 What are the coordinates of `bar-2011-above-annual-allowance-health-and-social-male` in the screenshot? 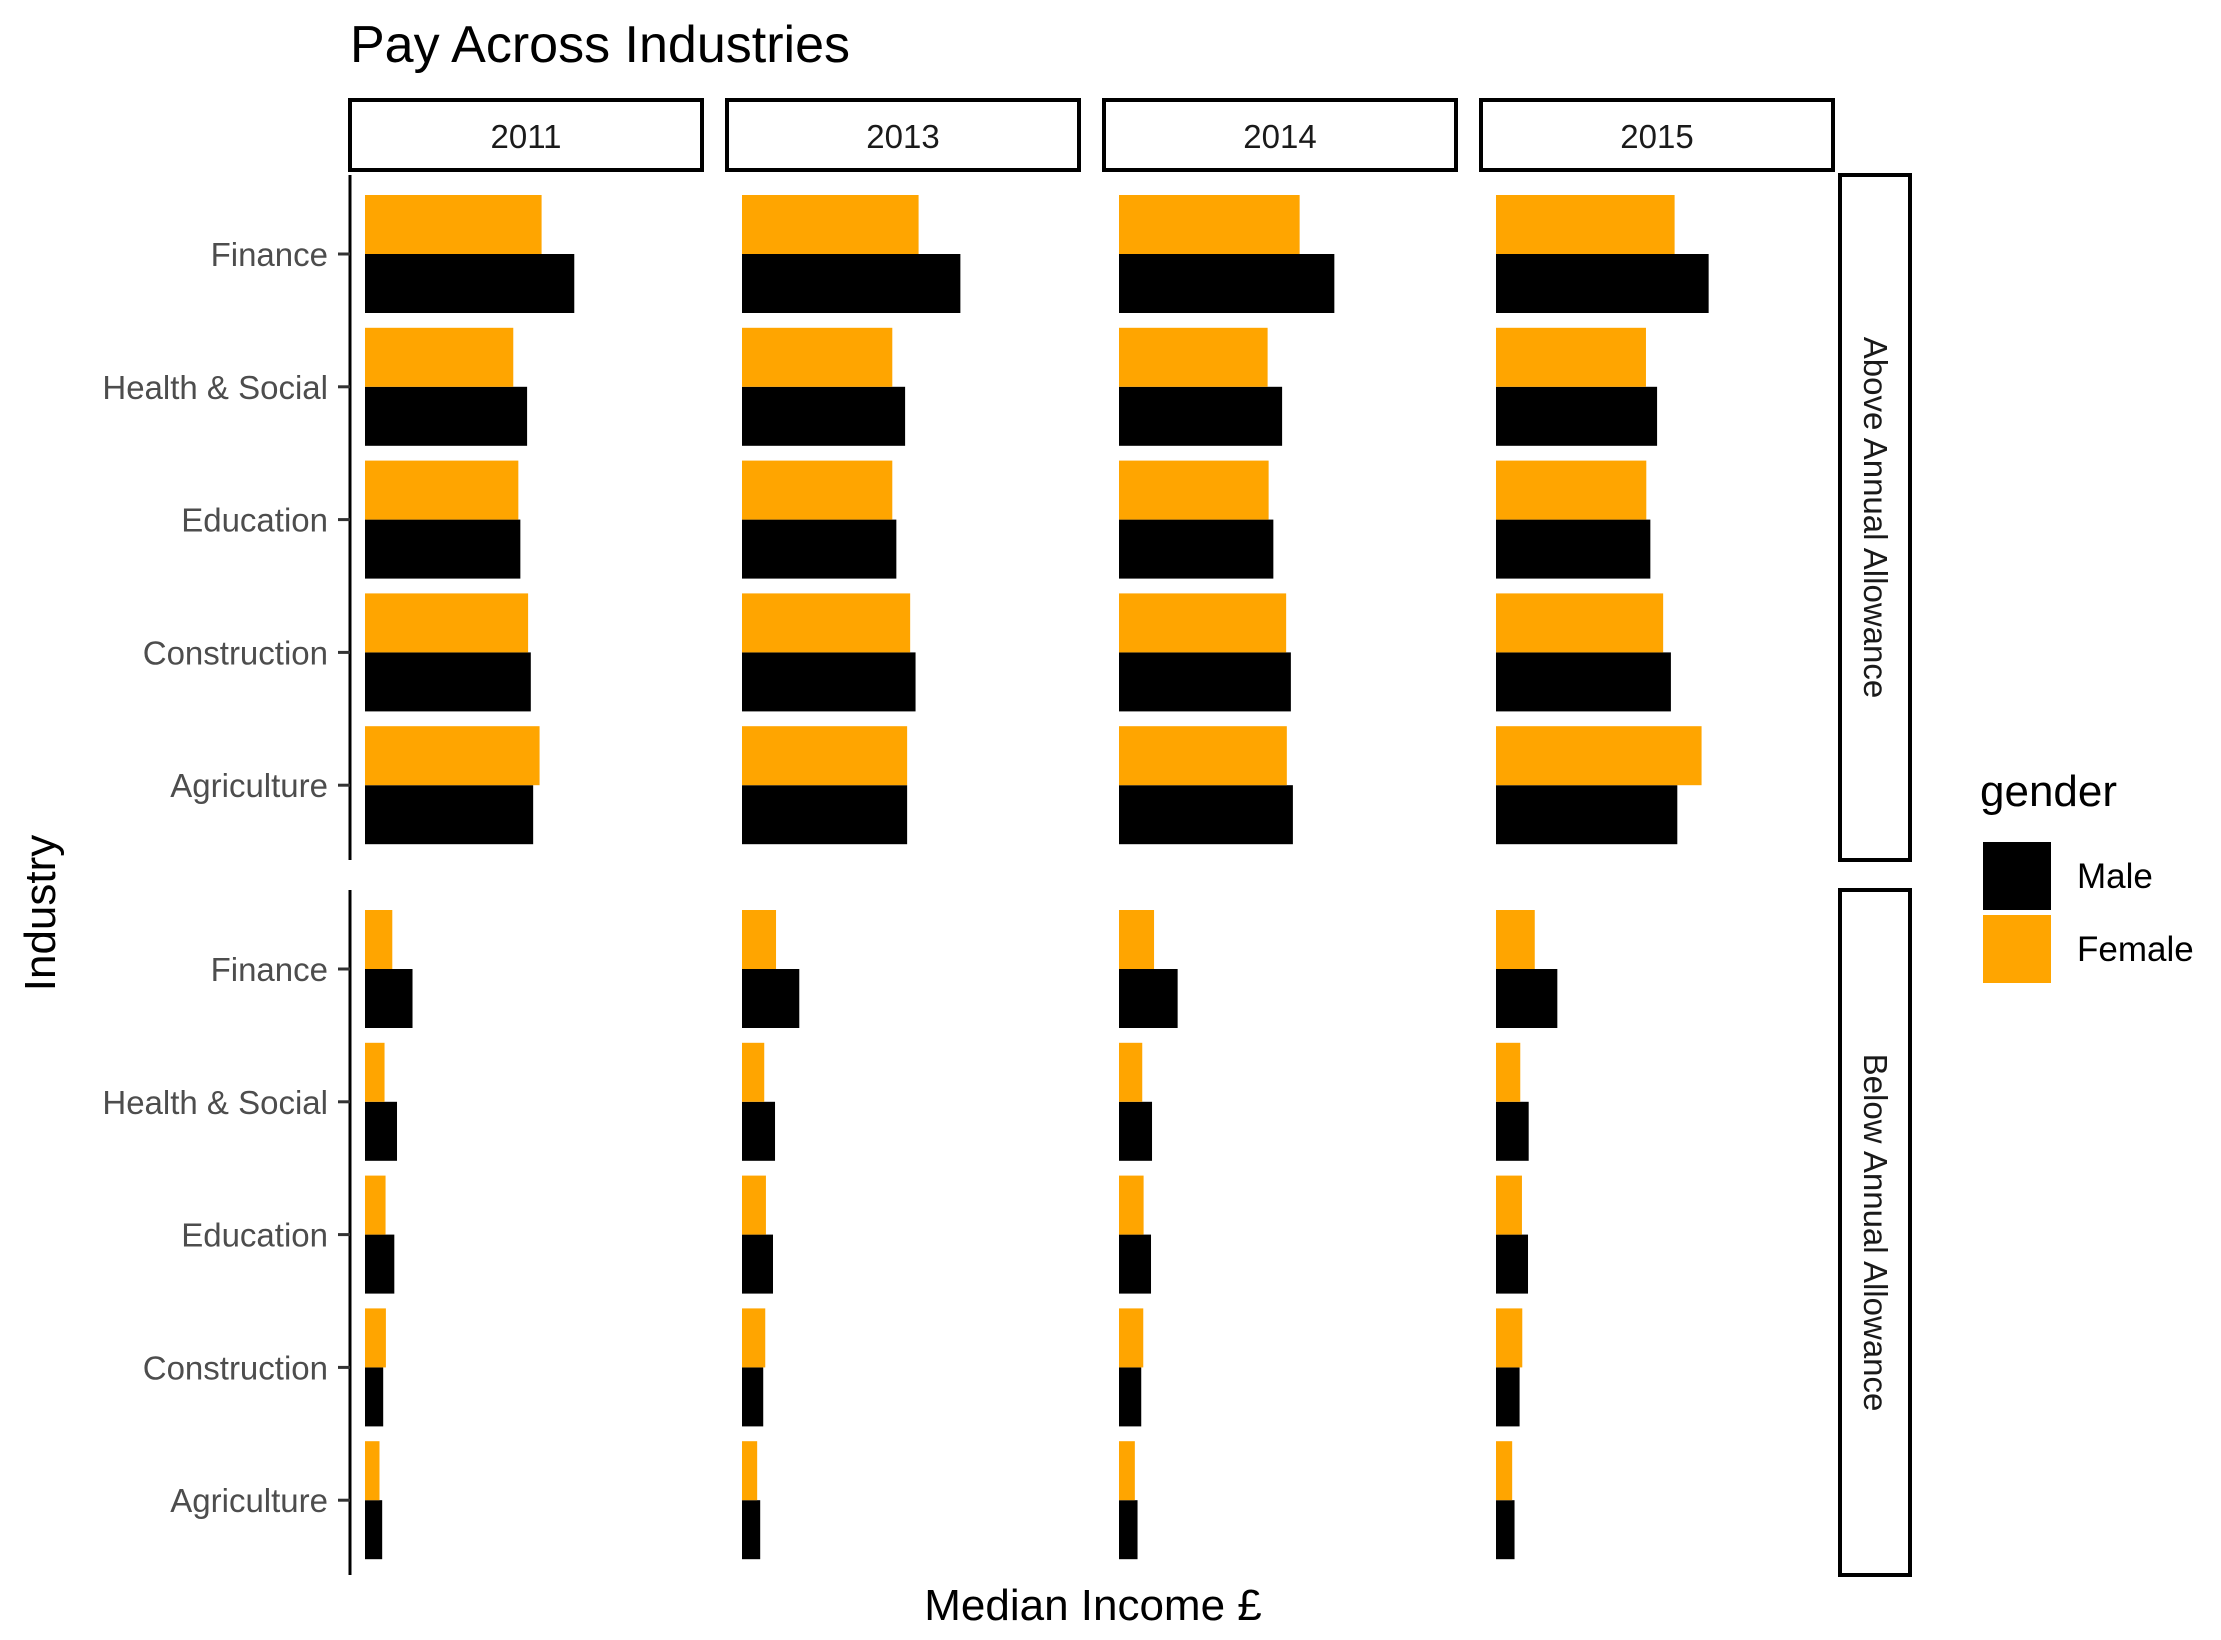 It's located at (446, 416).